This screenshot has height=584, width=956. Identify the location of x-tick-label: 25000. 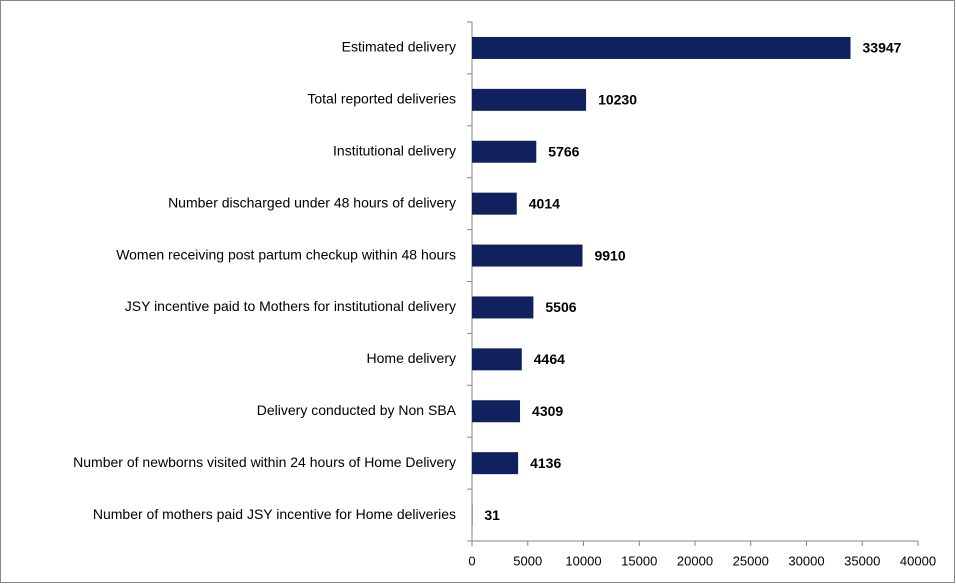
(751, 560).